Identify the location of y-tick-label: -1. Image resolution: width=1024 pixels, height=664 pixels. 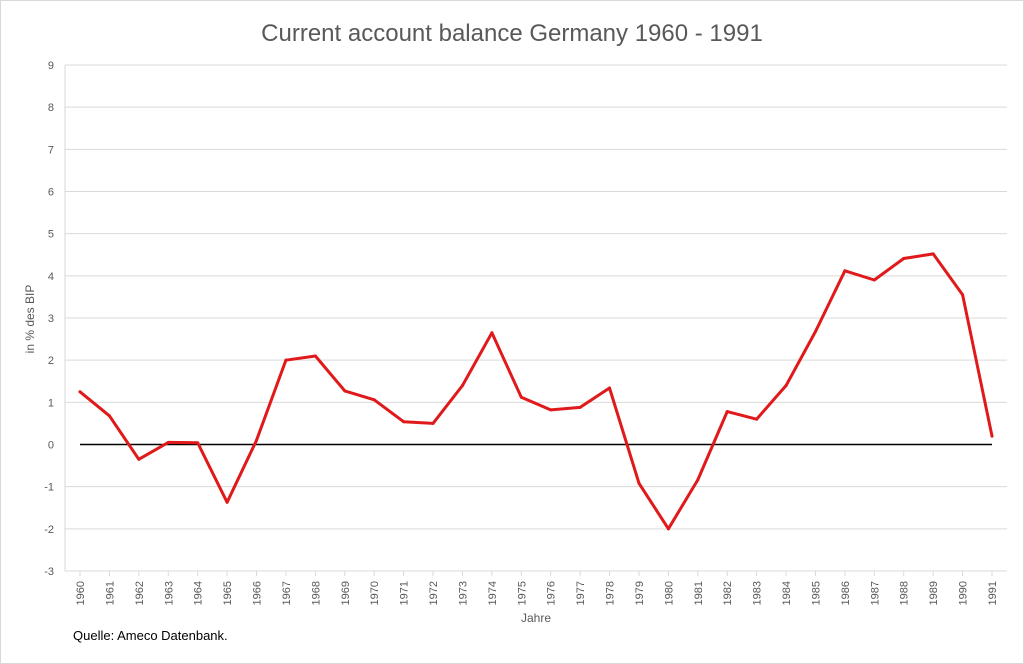
(49, 488).